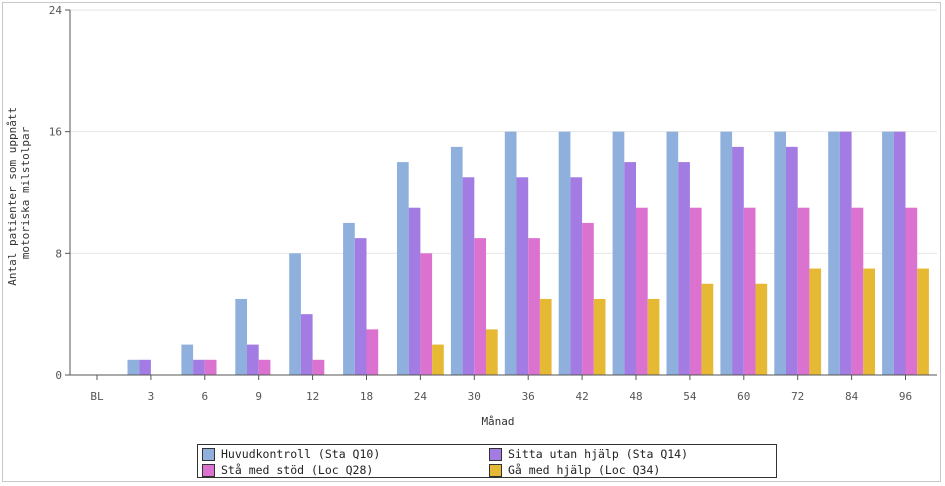 This screenshot has width=945, height=486. What do you see at coordinates (97, 396) in the screenshot?
I see `x-tick-label: BL` at bounding box center [97, 396].